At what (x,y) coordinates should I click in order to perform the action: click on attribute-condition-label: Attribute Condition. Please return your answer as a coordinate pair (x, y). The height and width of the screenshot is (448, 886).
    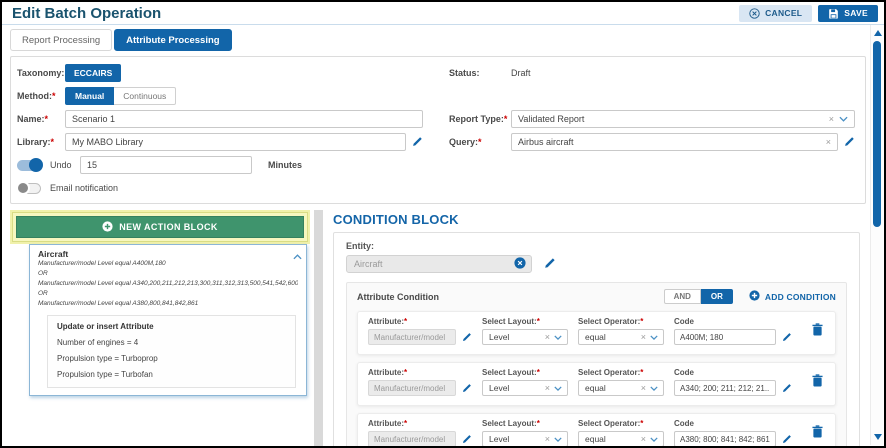
    Looking at the image, I should click on (398, 296).